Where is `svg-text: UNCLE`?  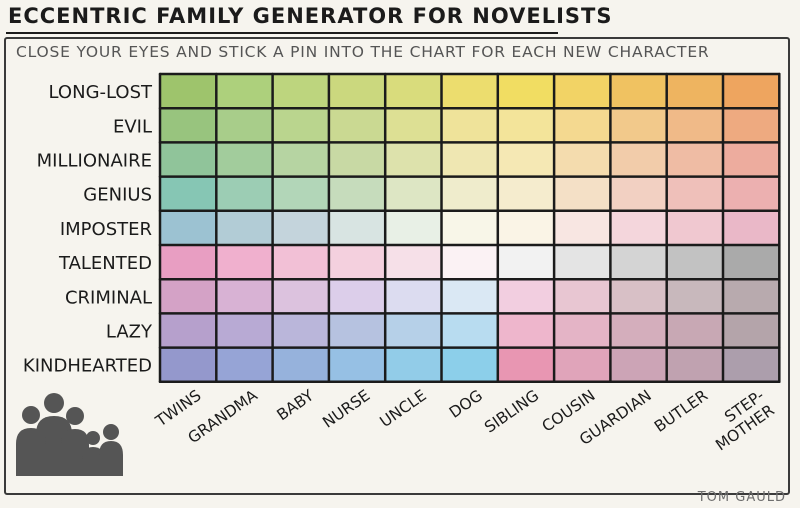 svg-text: UNCLE is located at coordinates (403, 408).